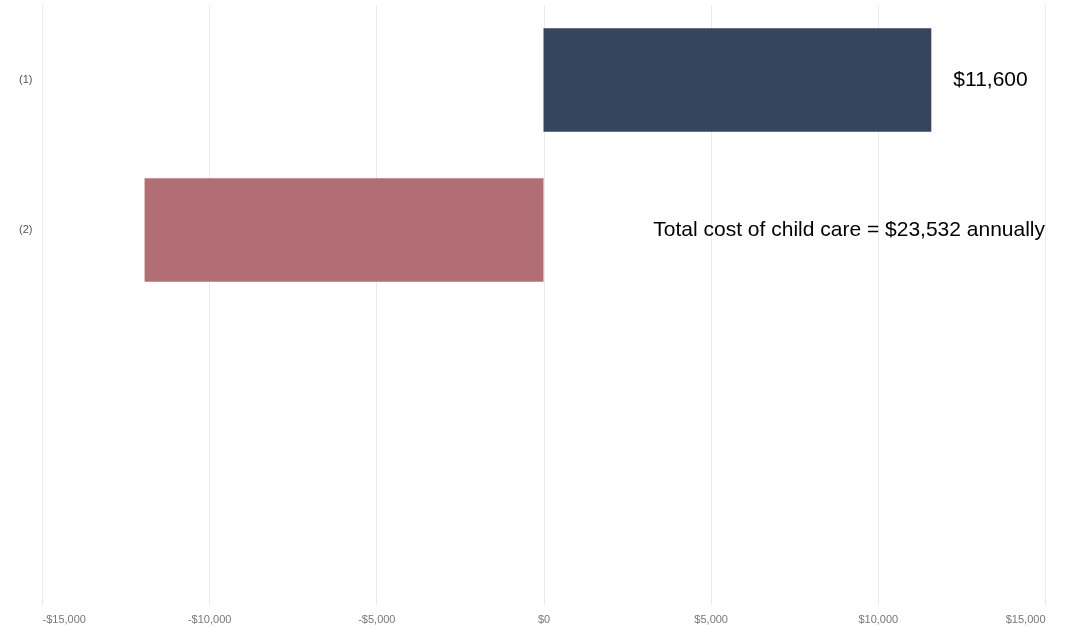 The width and height of the screenshot is (1074, 628). I want to click on x-tick-label: $10,000, so click(878, 618).